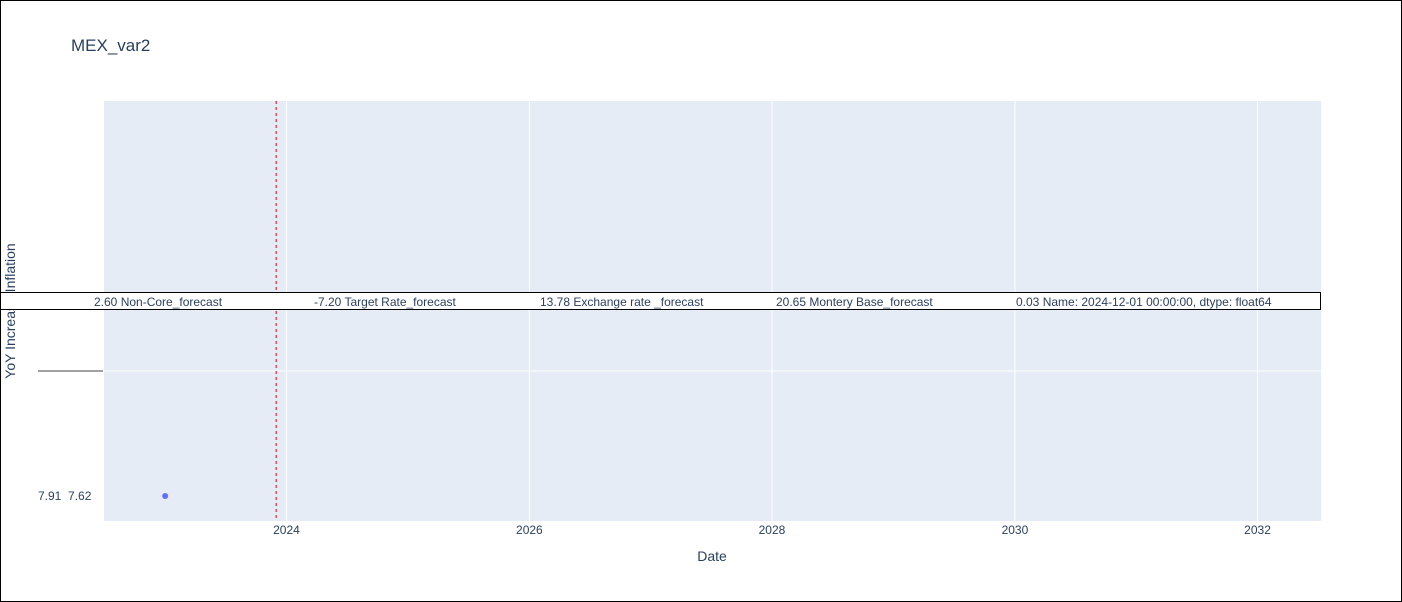 The width and height of the screenshot is (1402, 602). I want to click on data-point, so click(165, 496).